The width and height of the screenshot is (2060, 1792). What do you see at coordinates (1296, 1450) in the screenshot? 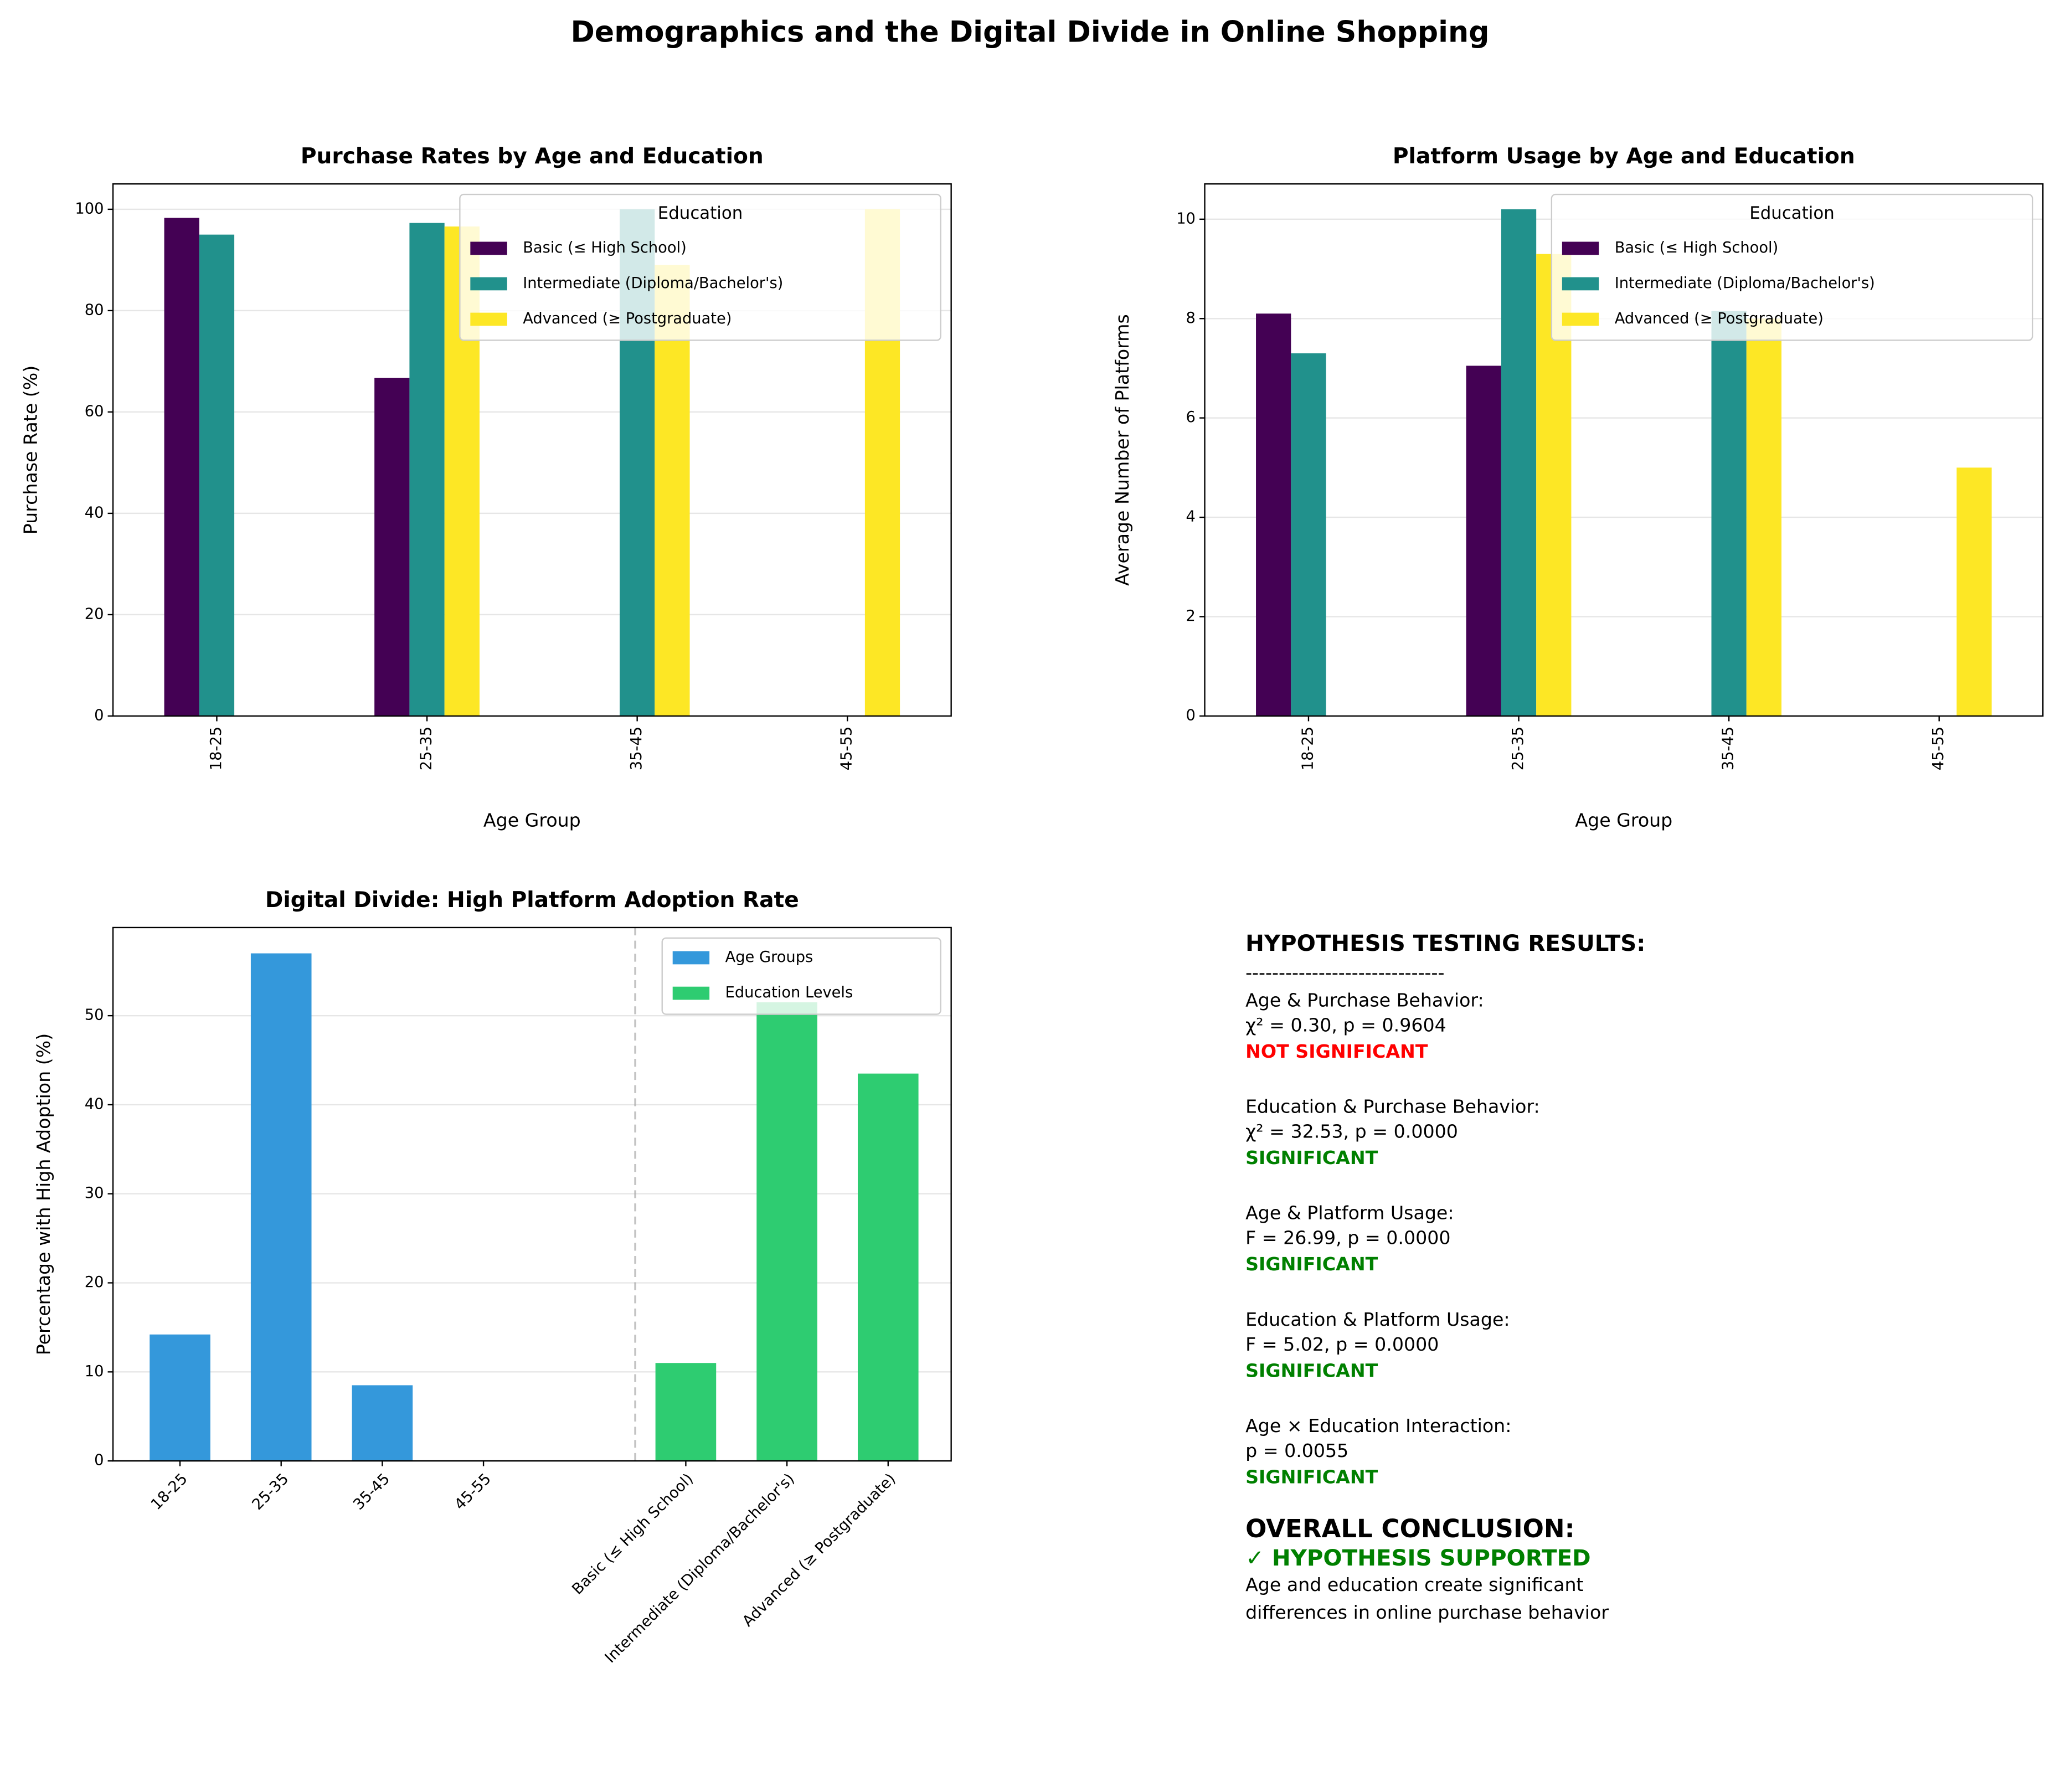
I see `test-stat: p = 0.0055` at bounding box center [1296, 1450].